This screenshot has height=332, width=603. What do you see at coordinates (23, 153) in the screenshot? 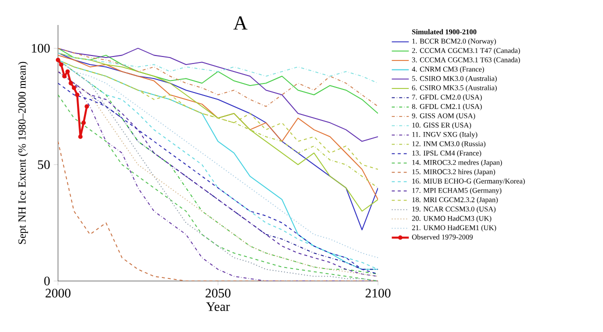
I see `y-axis-title: Sept NH Ice Extent (% 1980–2000 mean)` at bounding box center [23, 153].